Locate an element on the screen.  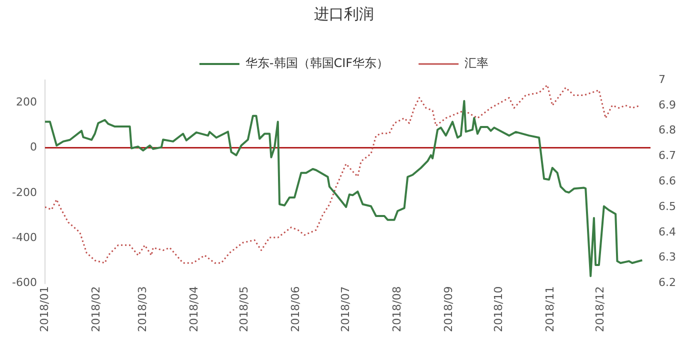
x-tick-label: 2018/07 is located at coordinates (345, 309).